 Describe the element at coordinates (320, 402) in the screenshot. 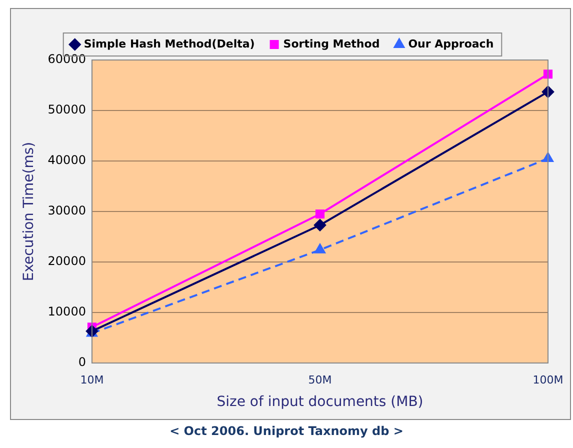

I see `x-axis-title: Size of input documents (MB)` at that location.